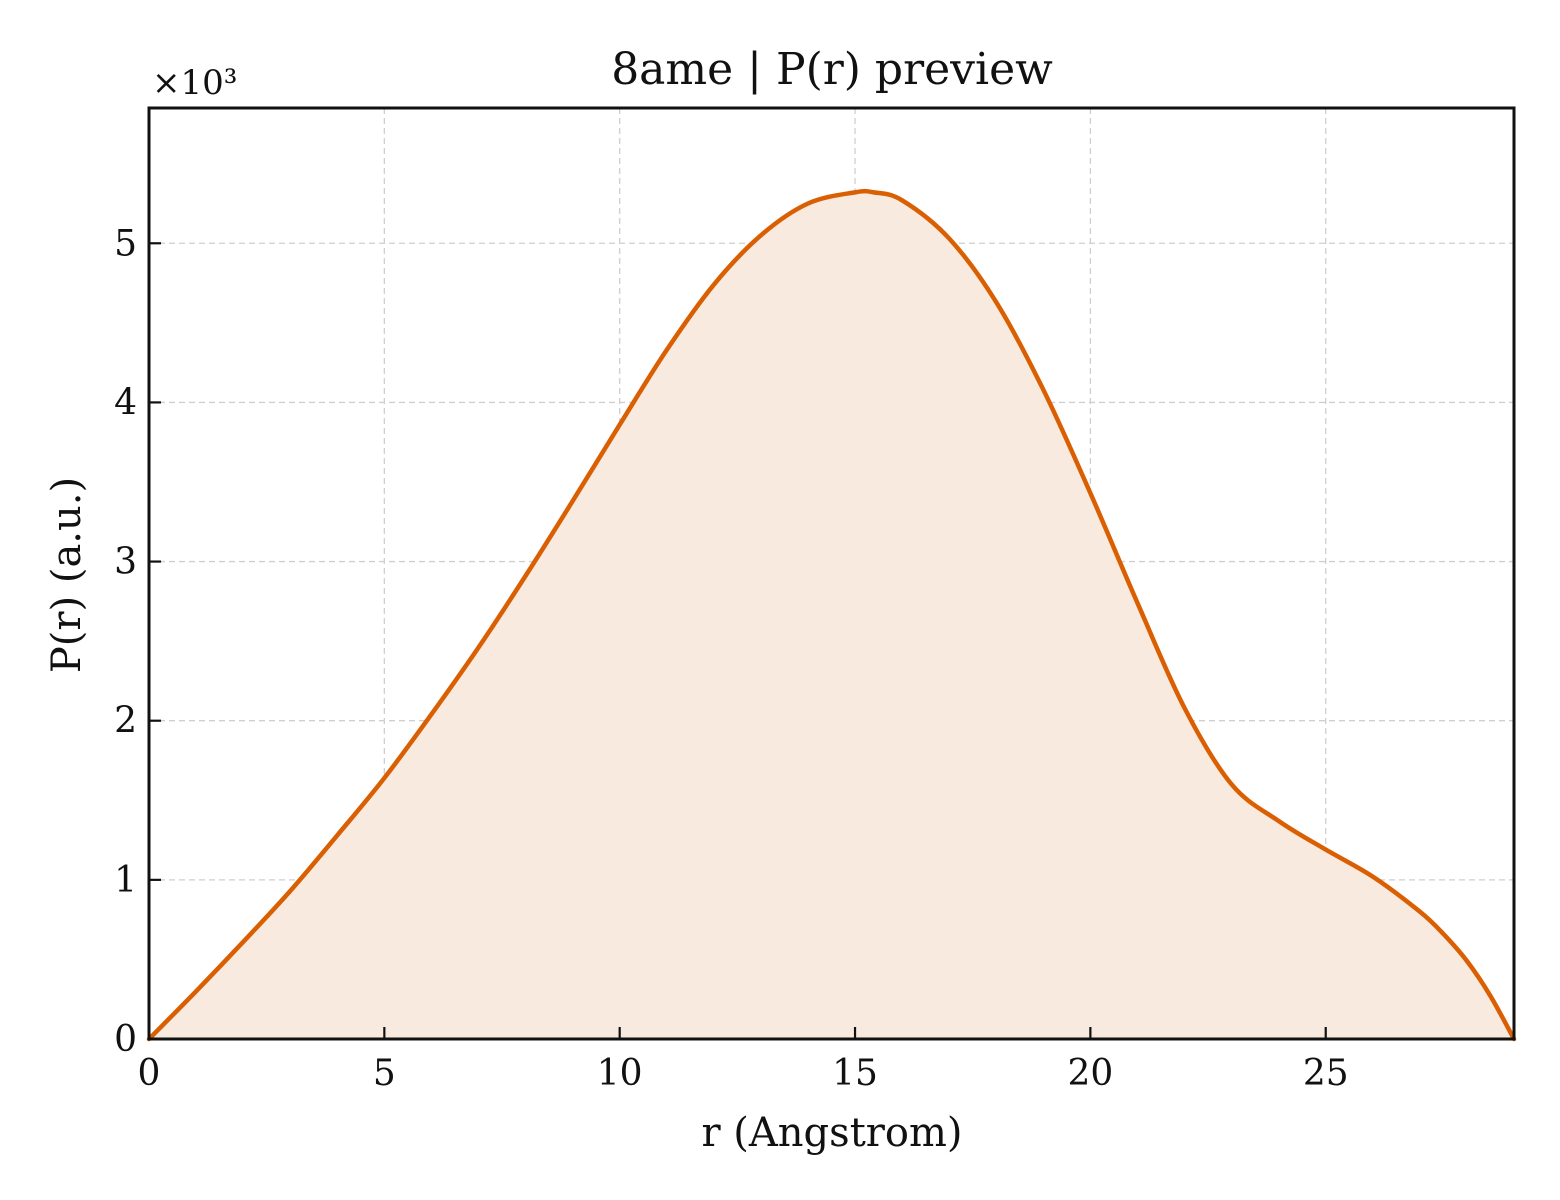  I want to click on y-tick-label: 2, so click(125, 721).